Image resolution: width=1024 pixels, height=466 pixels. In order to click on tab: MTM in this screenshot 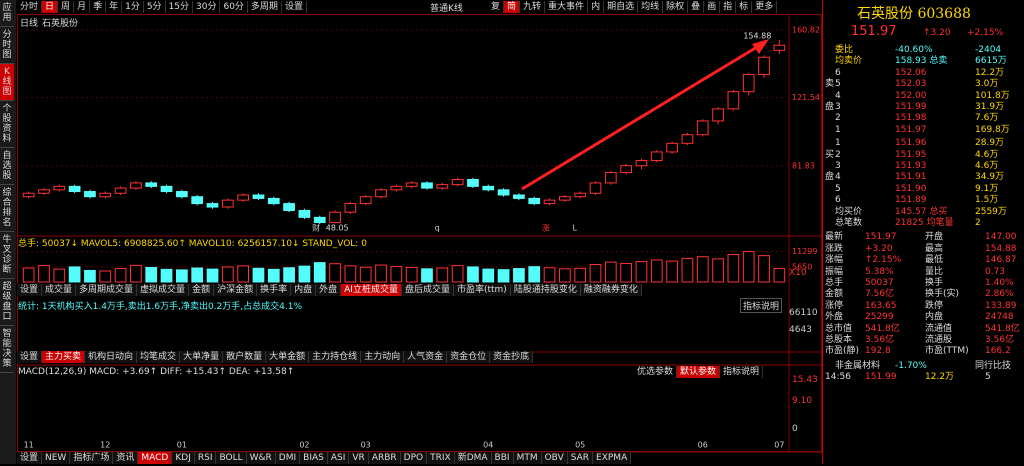, I will do `click(528, 458)`.